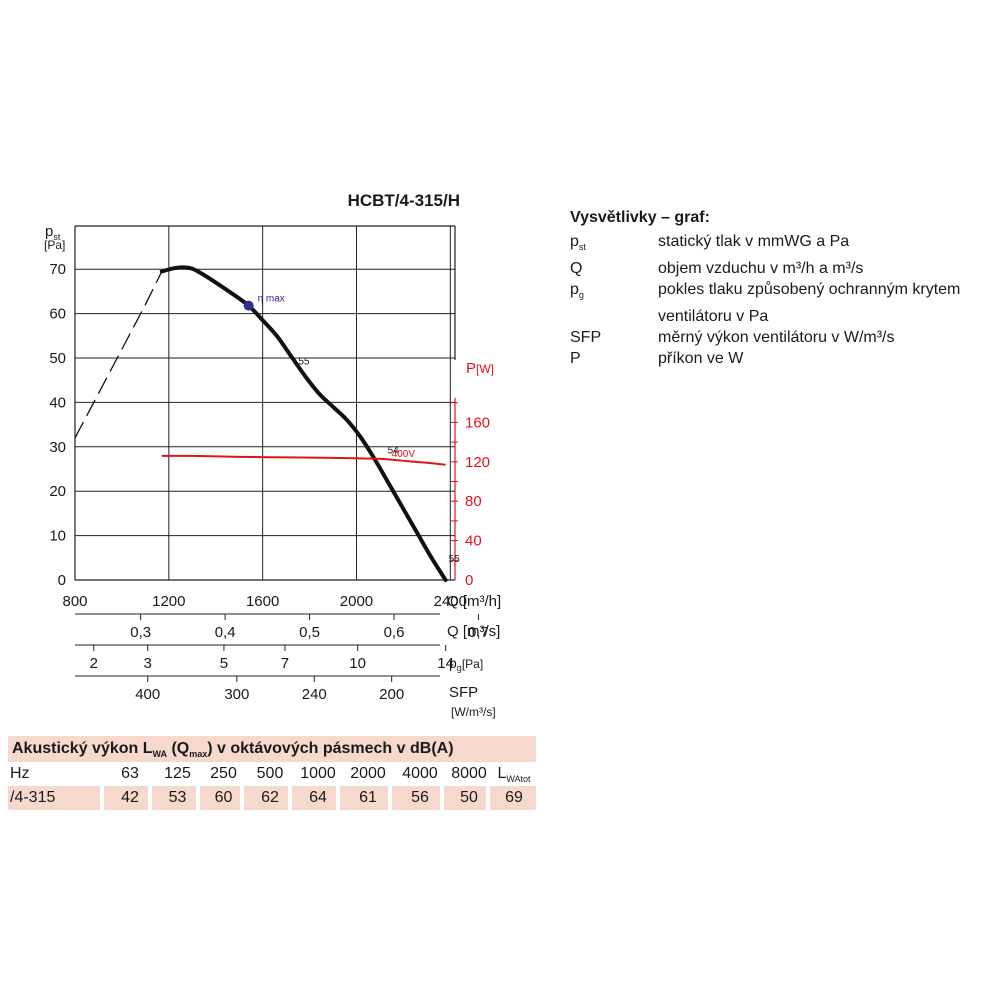 This screenshot has height=1000, width=1000. I want to click on legend-definition: objem vzduchu v m³/h a m³/s, so click(761, 269).